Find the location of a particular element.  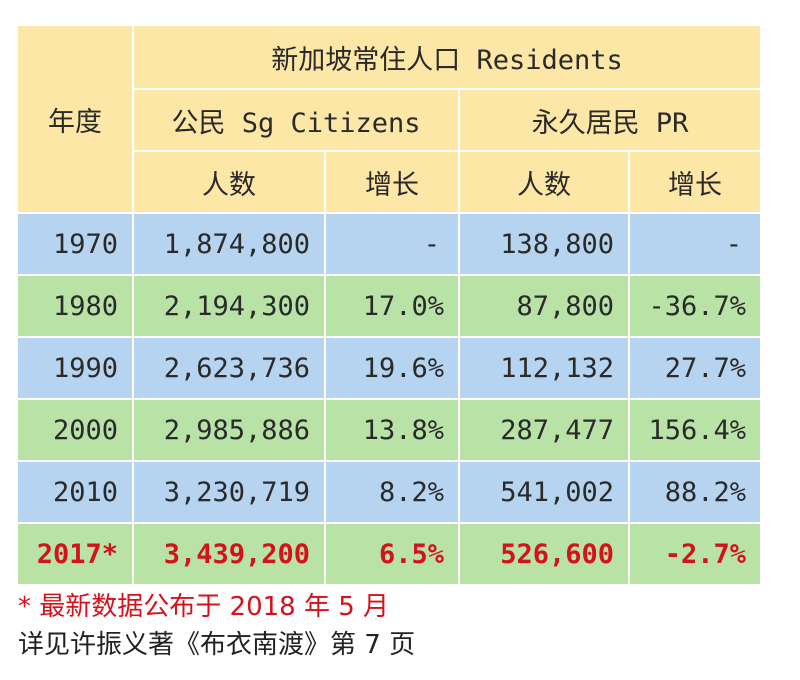

pr-growth-cell: 156.4% is located at coordinates (695, 430).